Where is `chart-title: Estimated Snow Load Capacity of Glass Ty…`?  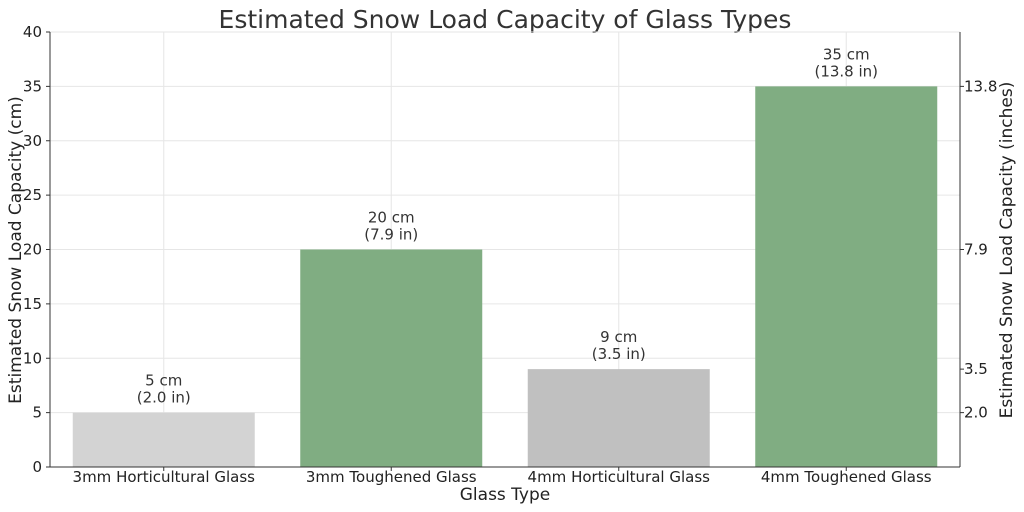
chart-title: Estimated Snow Load Capacity of Glass Ty… is located at coordinates (505, 19).